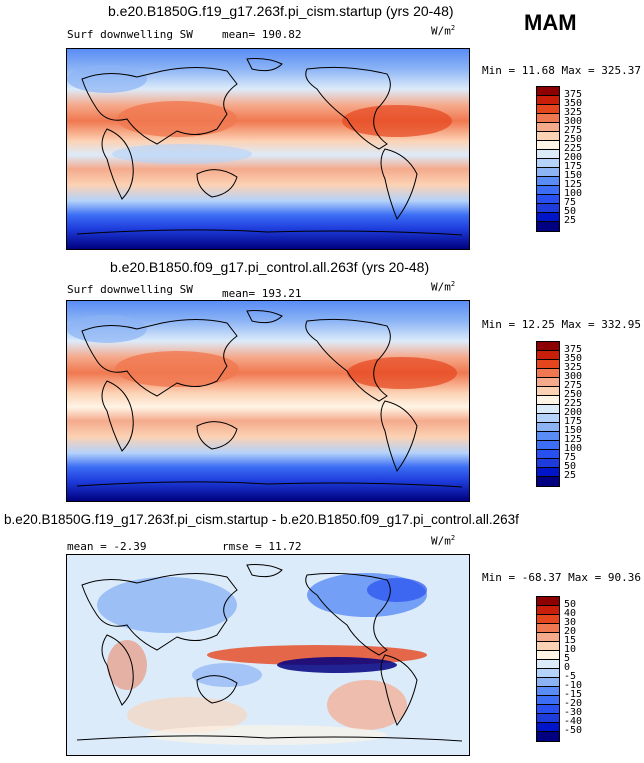 This screenshot has height=763, width=644. What do you see at coordinates (561, 70) in the screenshot?
I see `panel1-minmax: Min = 11.68 Max = 325.37` at bounding box center [561, 70].